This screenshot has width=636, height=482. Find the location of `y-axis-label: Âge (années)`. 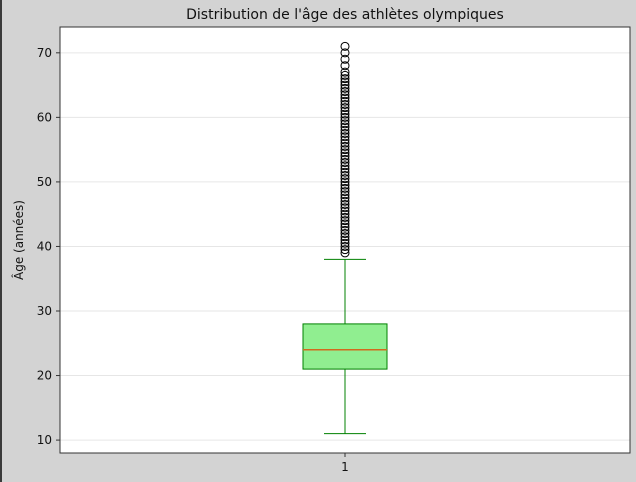

y-axis-label: Âge (années) is located at coordinates (18, 240).